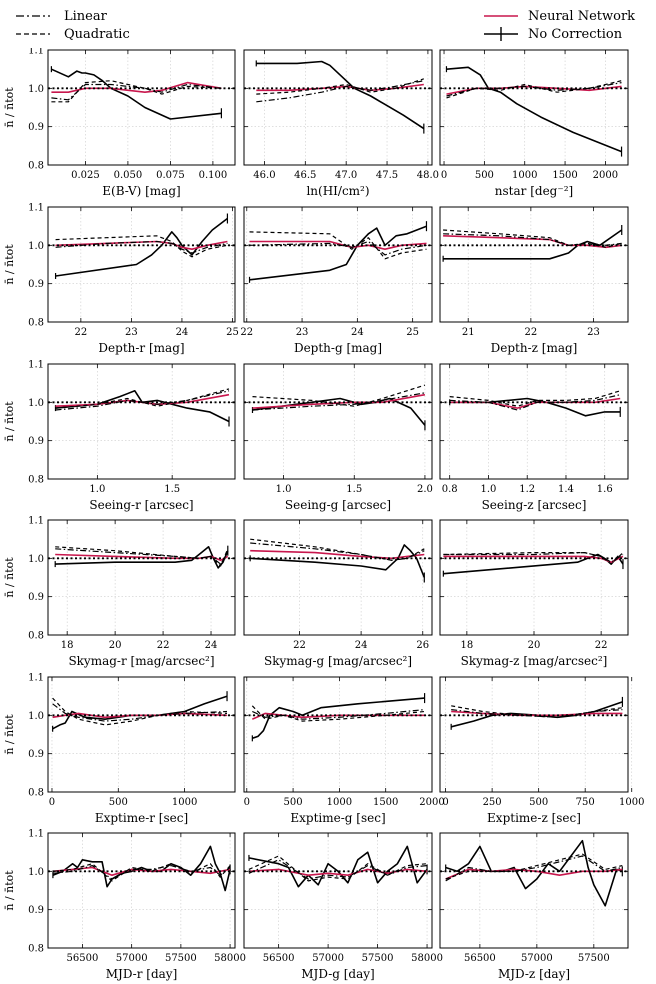 This screenshot has width=656, height=984. Describe the element at coordinates (299, 645) in the screenshot. I see `x-tick-label: 22` at that location.